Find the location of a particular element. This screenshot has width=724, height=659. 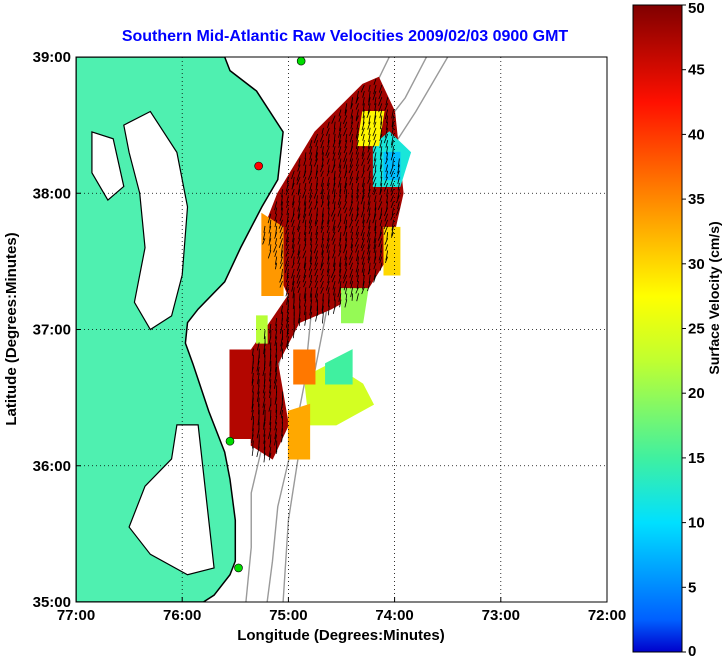

colorbar-tick-label: 40 is located at coordinates (696, 134).